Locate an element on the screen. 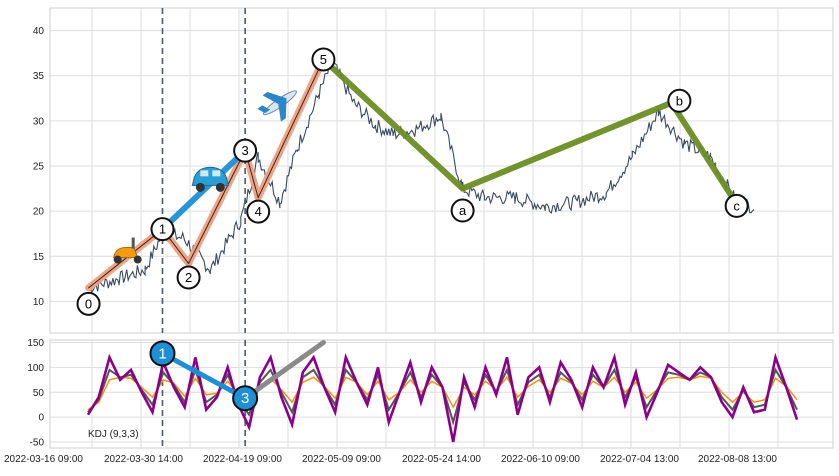 The width and height of the screenshot is (839, 476). wave-label-text: 3 is located at coordinates (245, 150).